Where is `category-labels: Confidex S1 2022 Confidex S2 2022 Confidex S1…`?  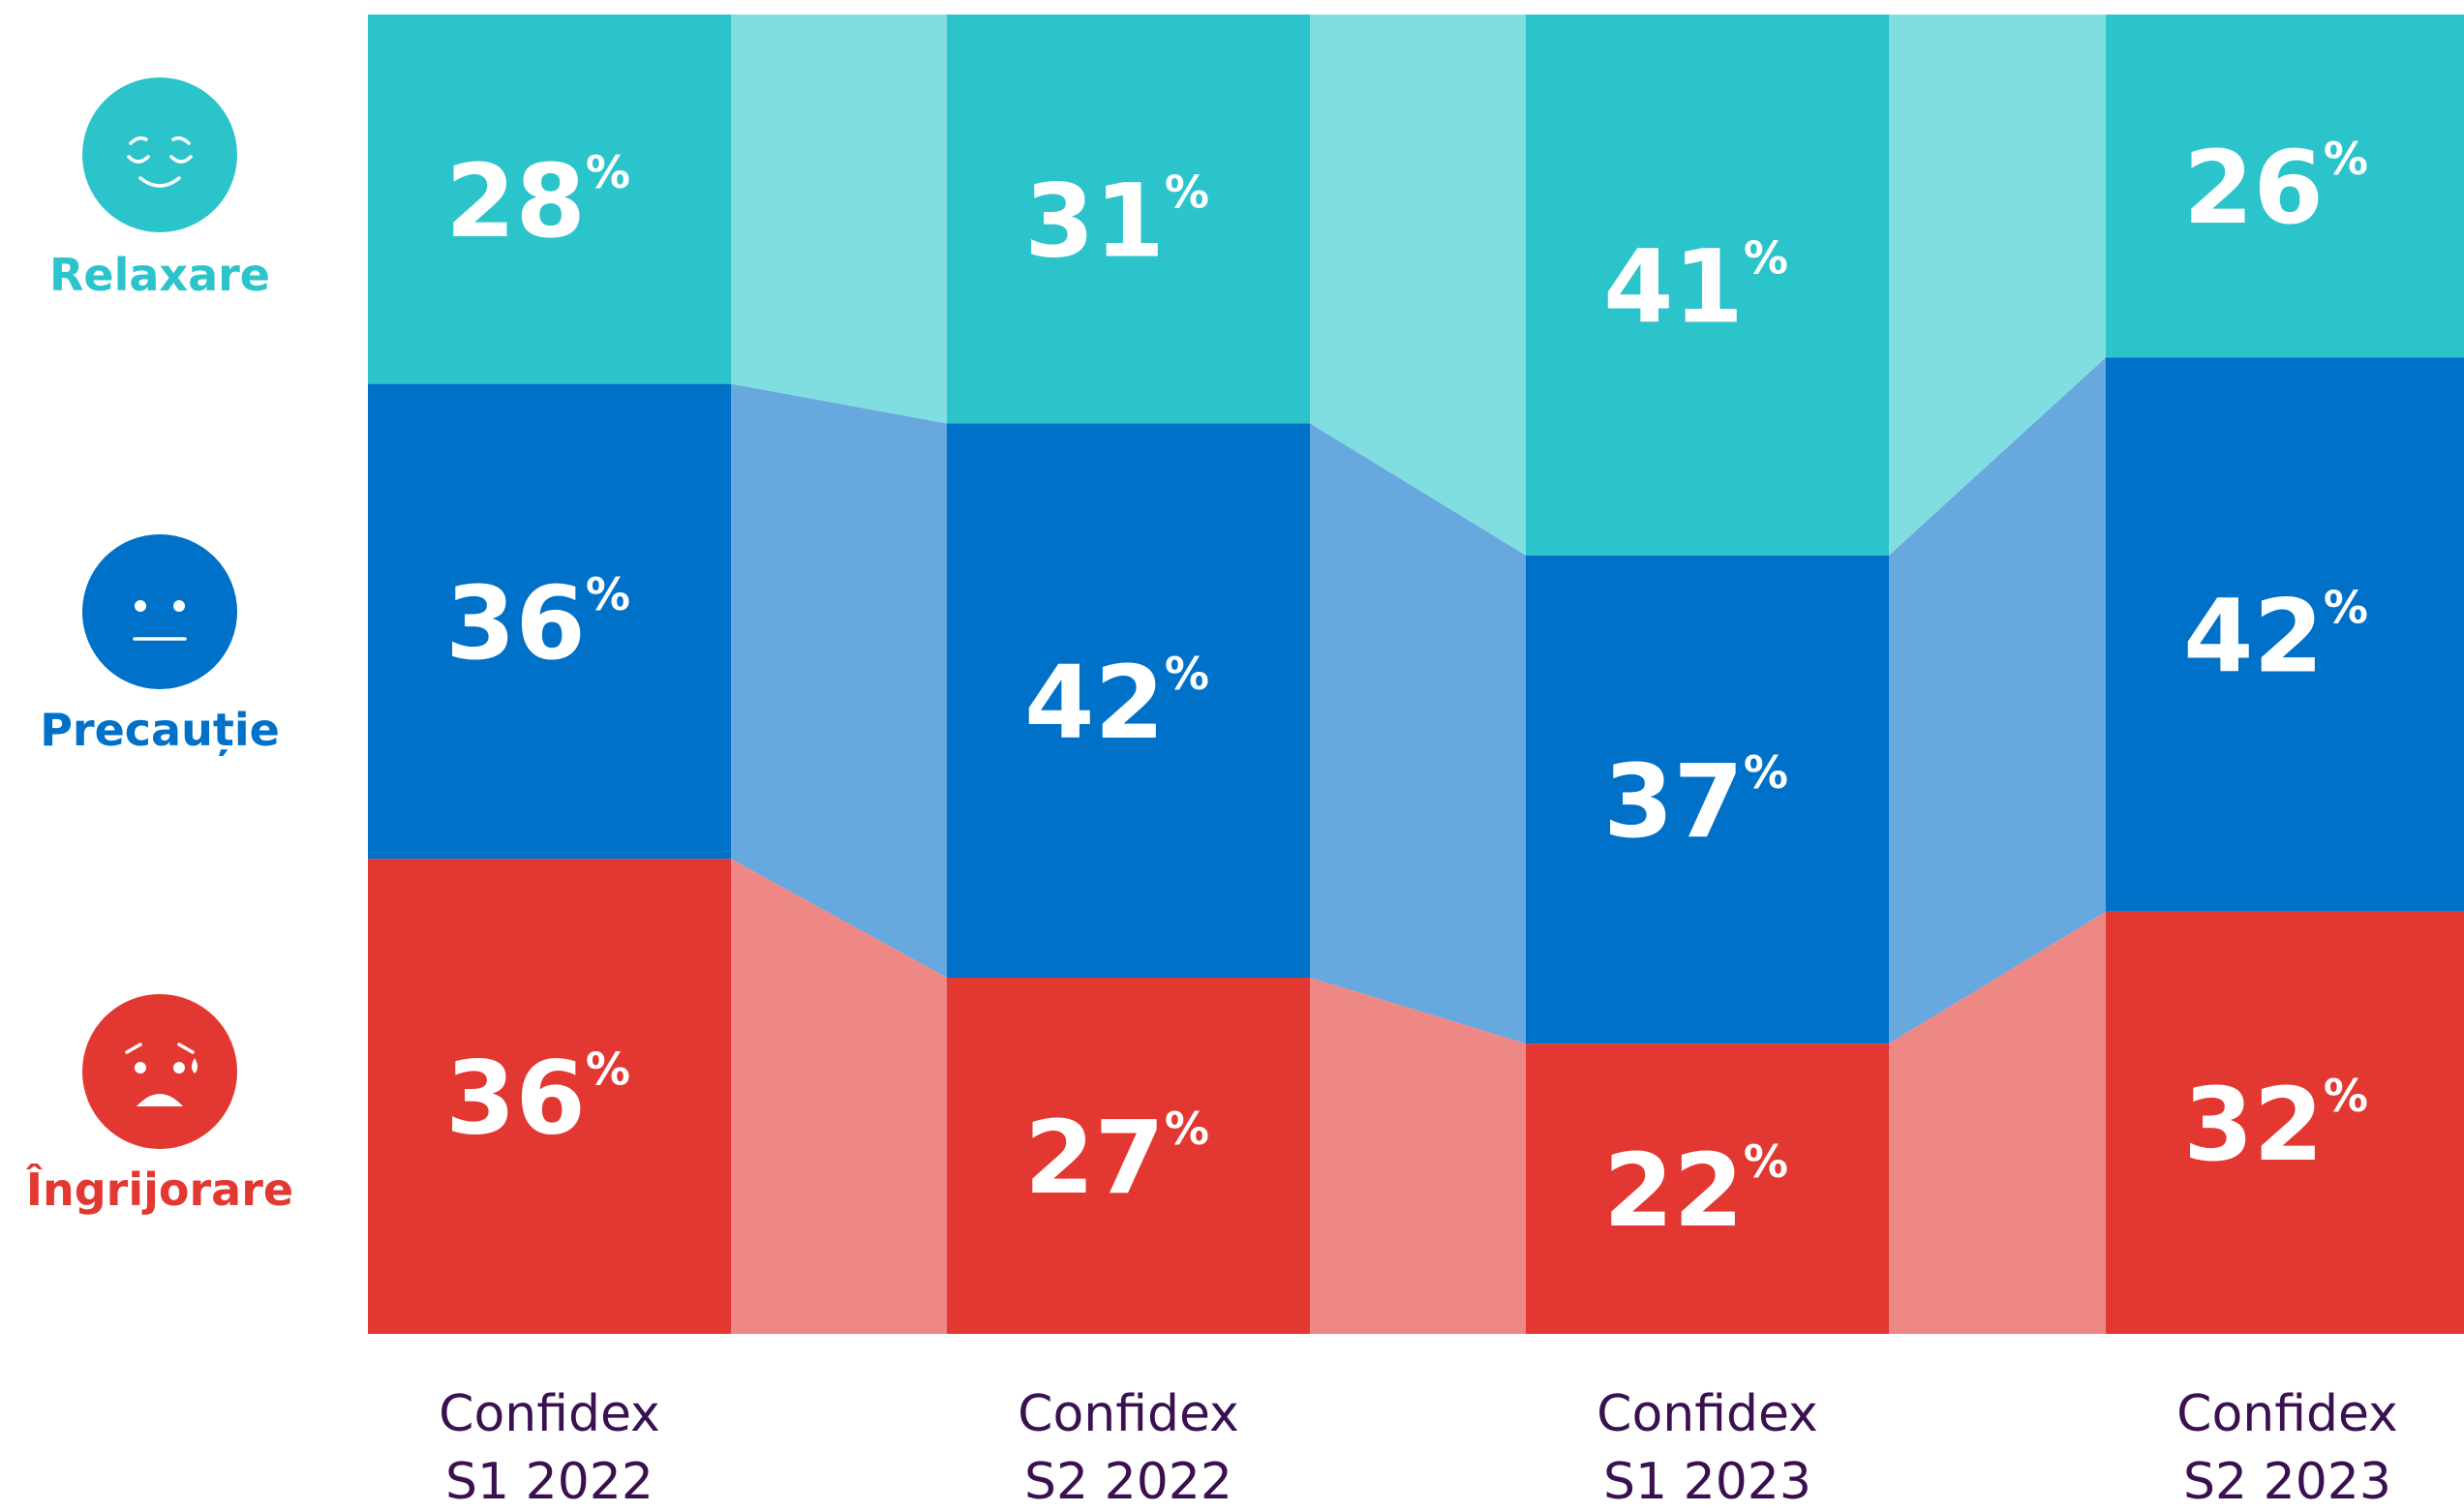 category-labels: Confidex S1 2022 Confidex S2 2022 Confidex S1… is located at coordinates (1418, 1448).